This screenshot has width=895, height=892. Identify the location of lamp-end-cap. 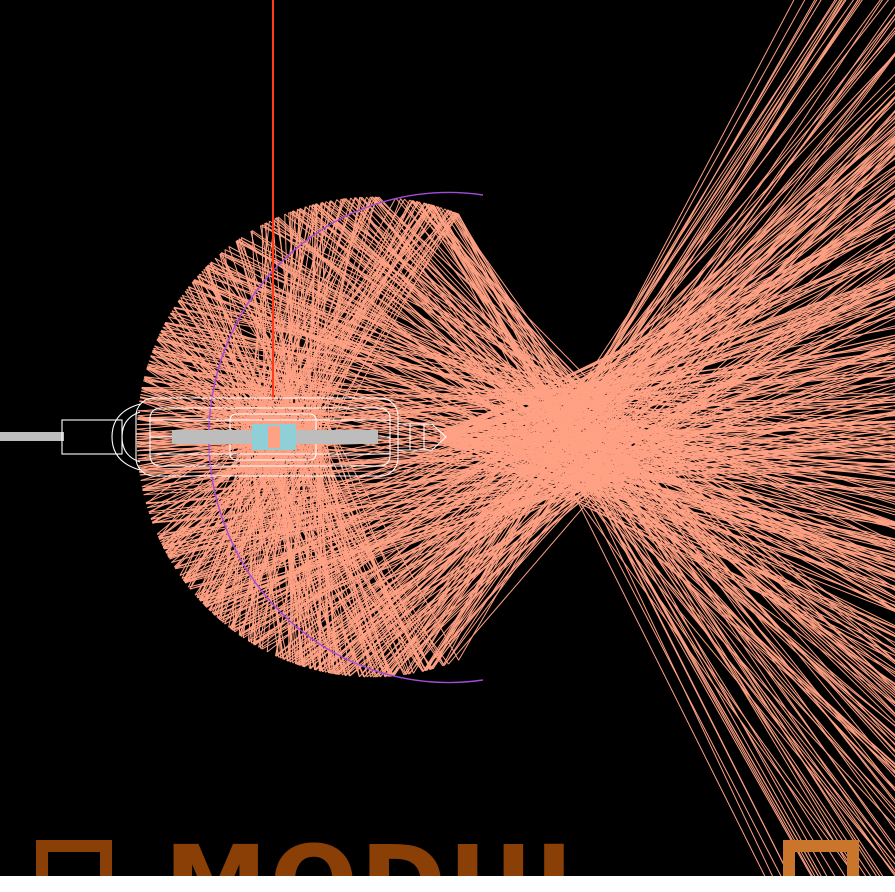
(126, 437).